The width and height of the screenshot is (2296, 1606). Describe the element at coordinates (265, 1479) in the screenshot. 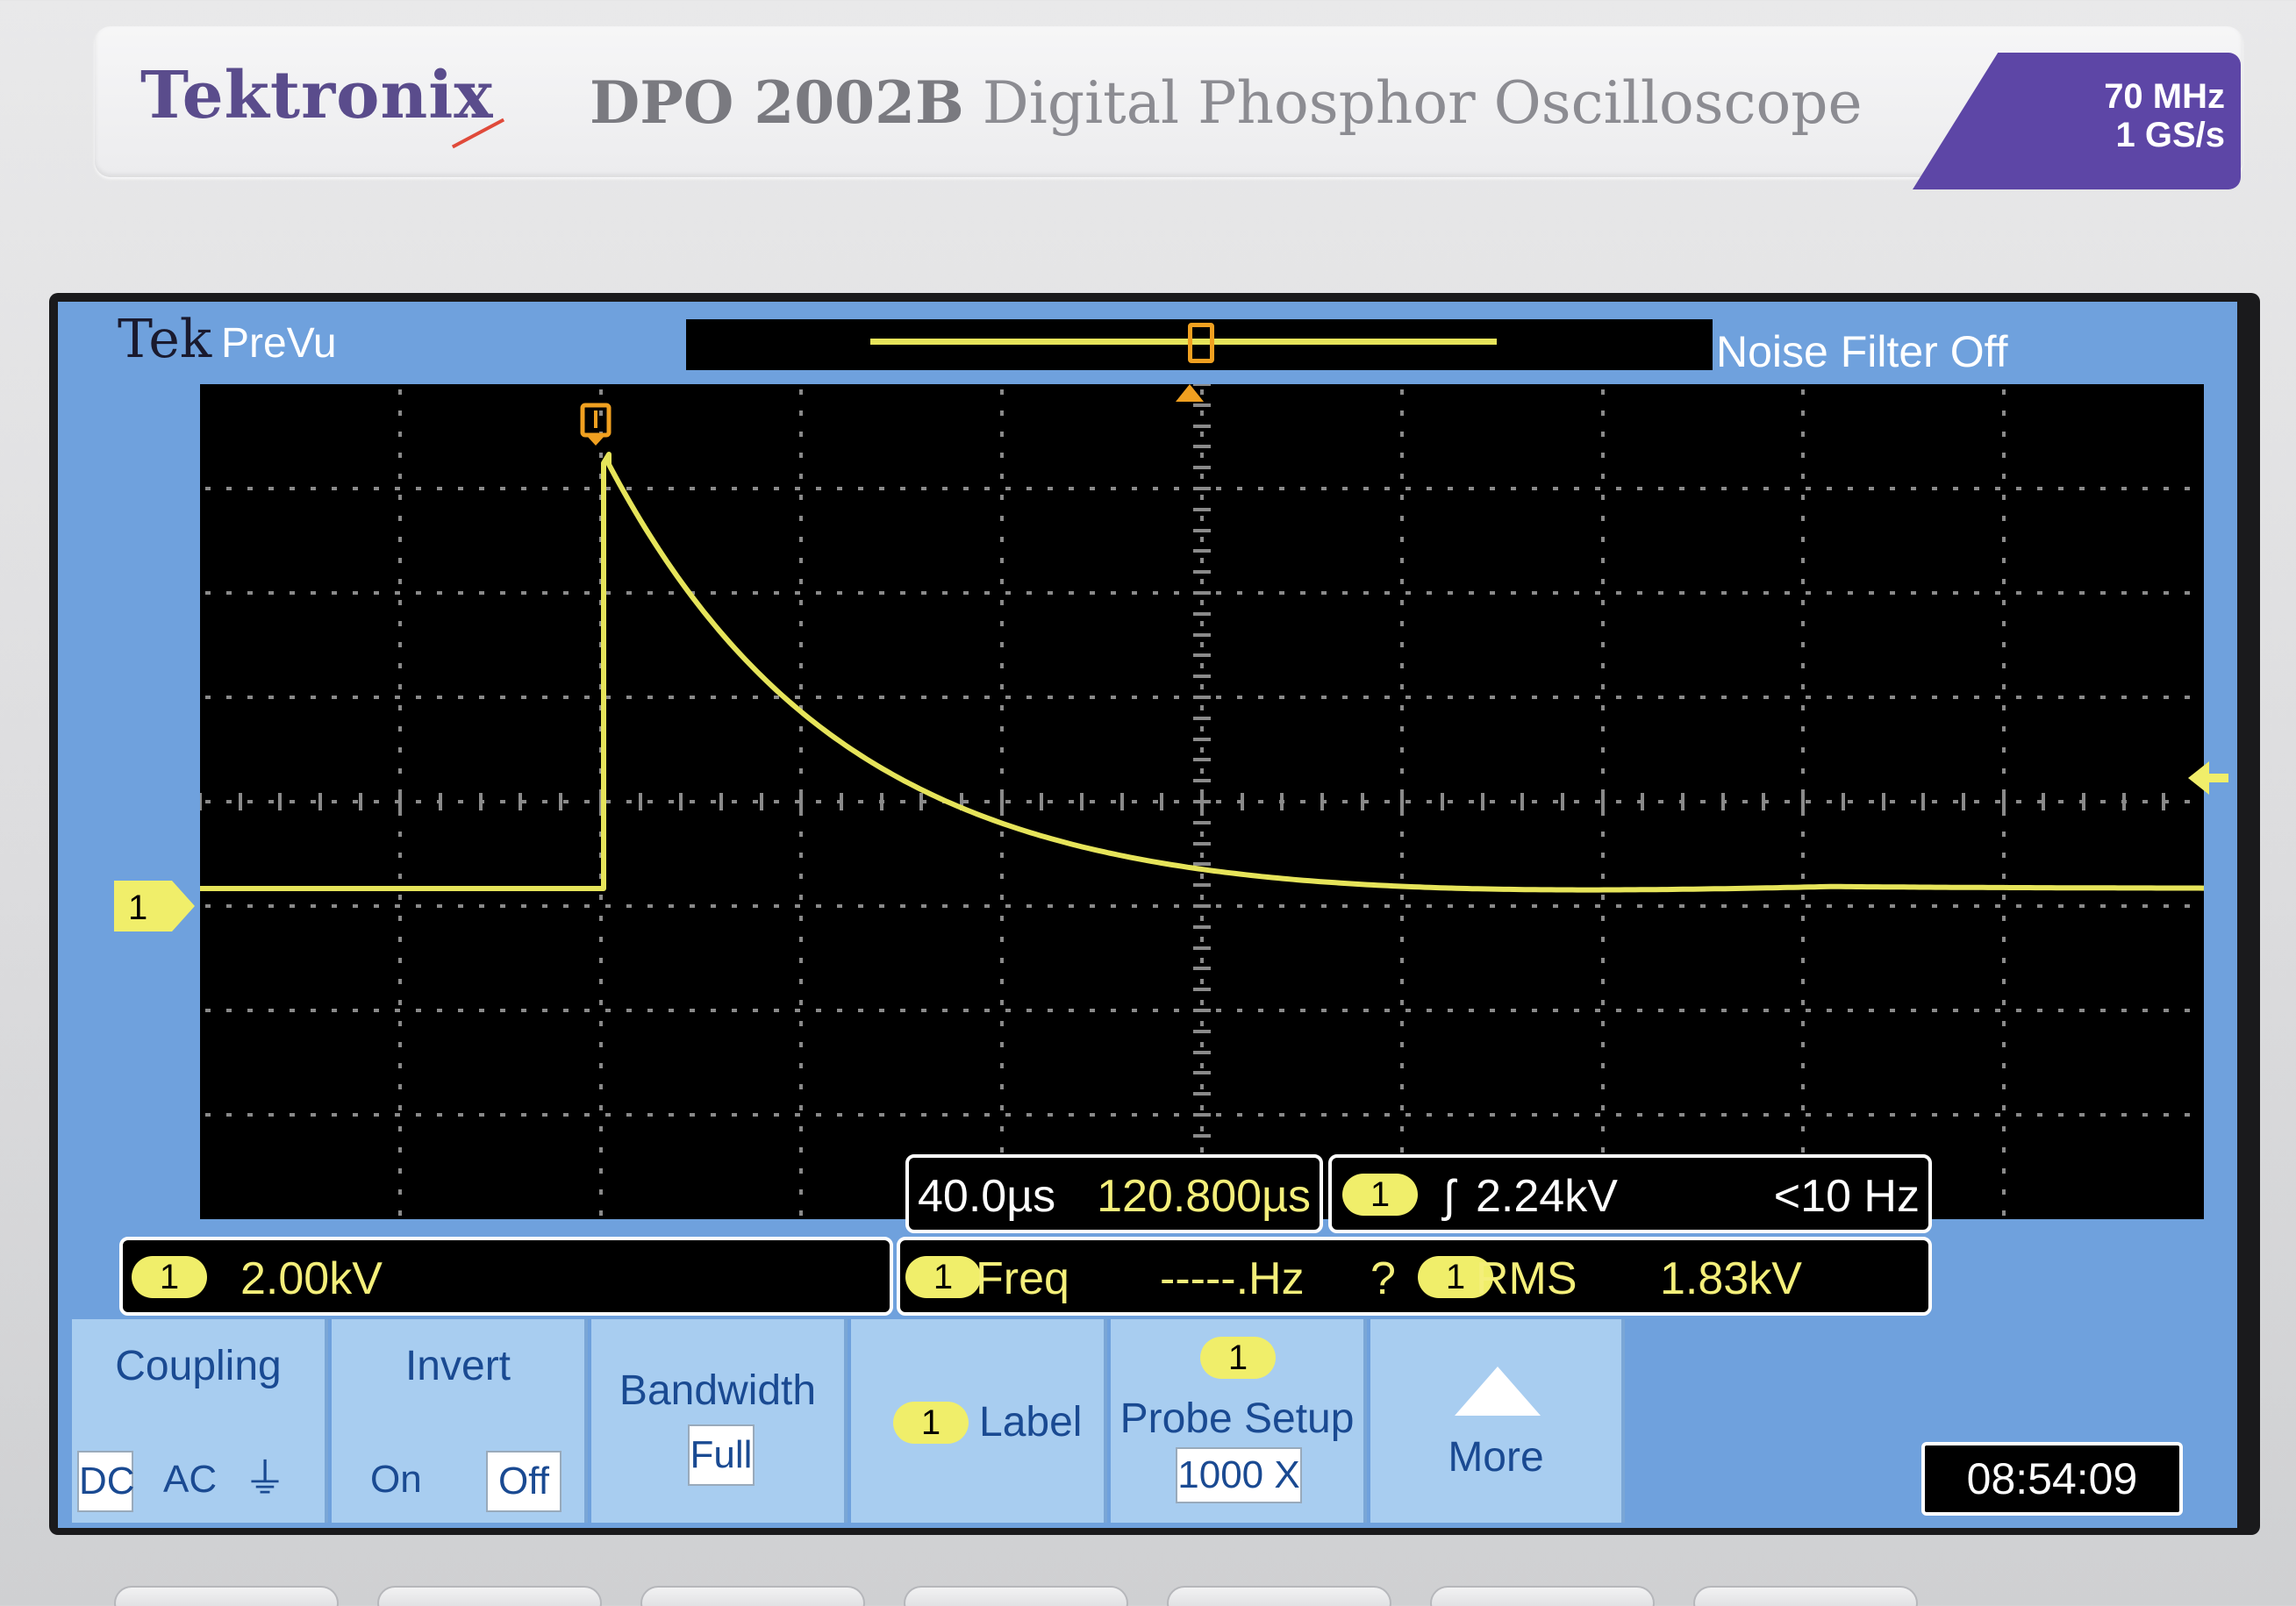

I see `ground-icon: ⏚` at that location.